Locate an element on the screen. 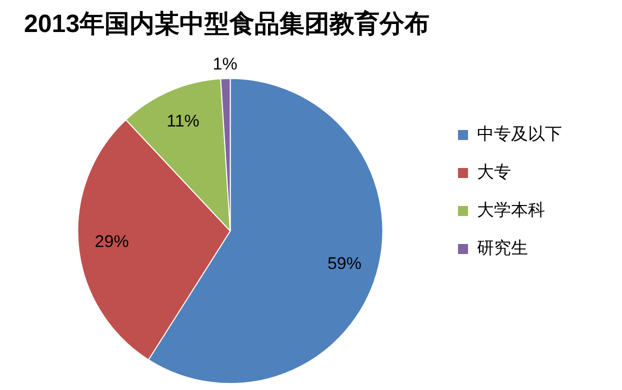 This screenshot has height=390, width=622. data-label: 11% is located at coordinates (183, 121).